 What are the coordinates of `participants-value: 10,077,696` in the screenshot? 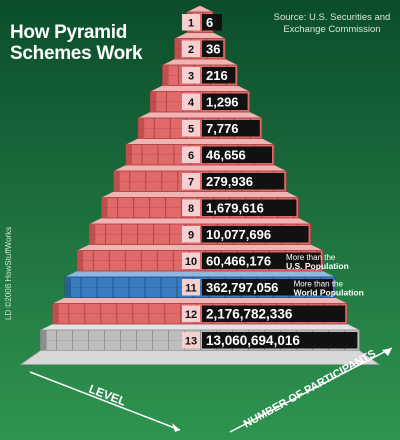 It's located at (238, 234).